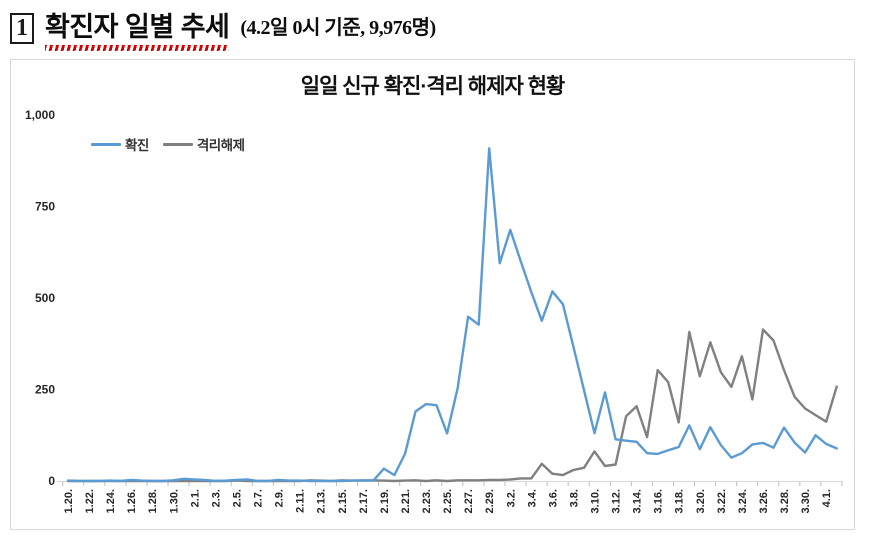  Describe the element at coordinates (40, 115) in the screenshot. I see `y-axis-label: 1,000` at that location.